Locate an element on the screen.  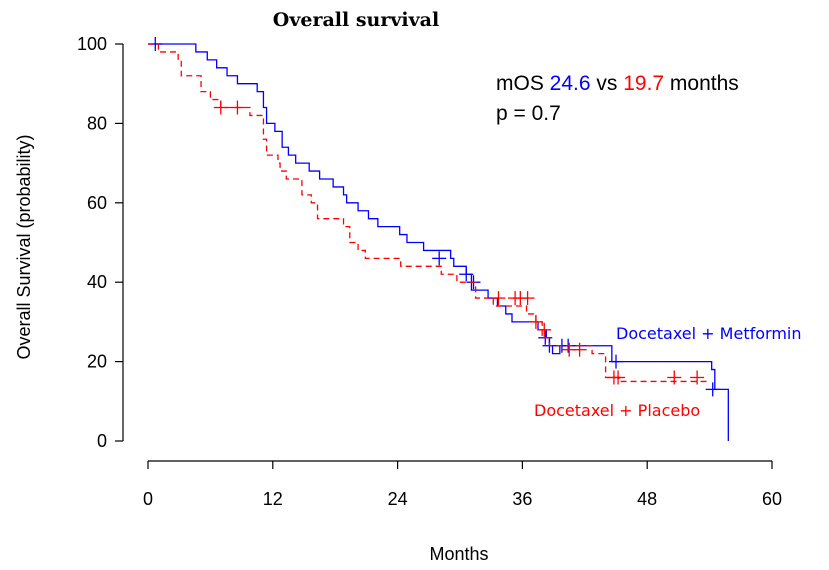
y-tick-label: 100 is located at coordinates (92, 44).